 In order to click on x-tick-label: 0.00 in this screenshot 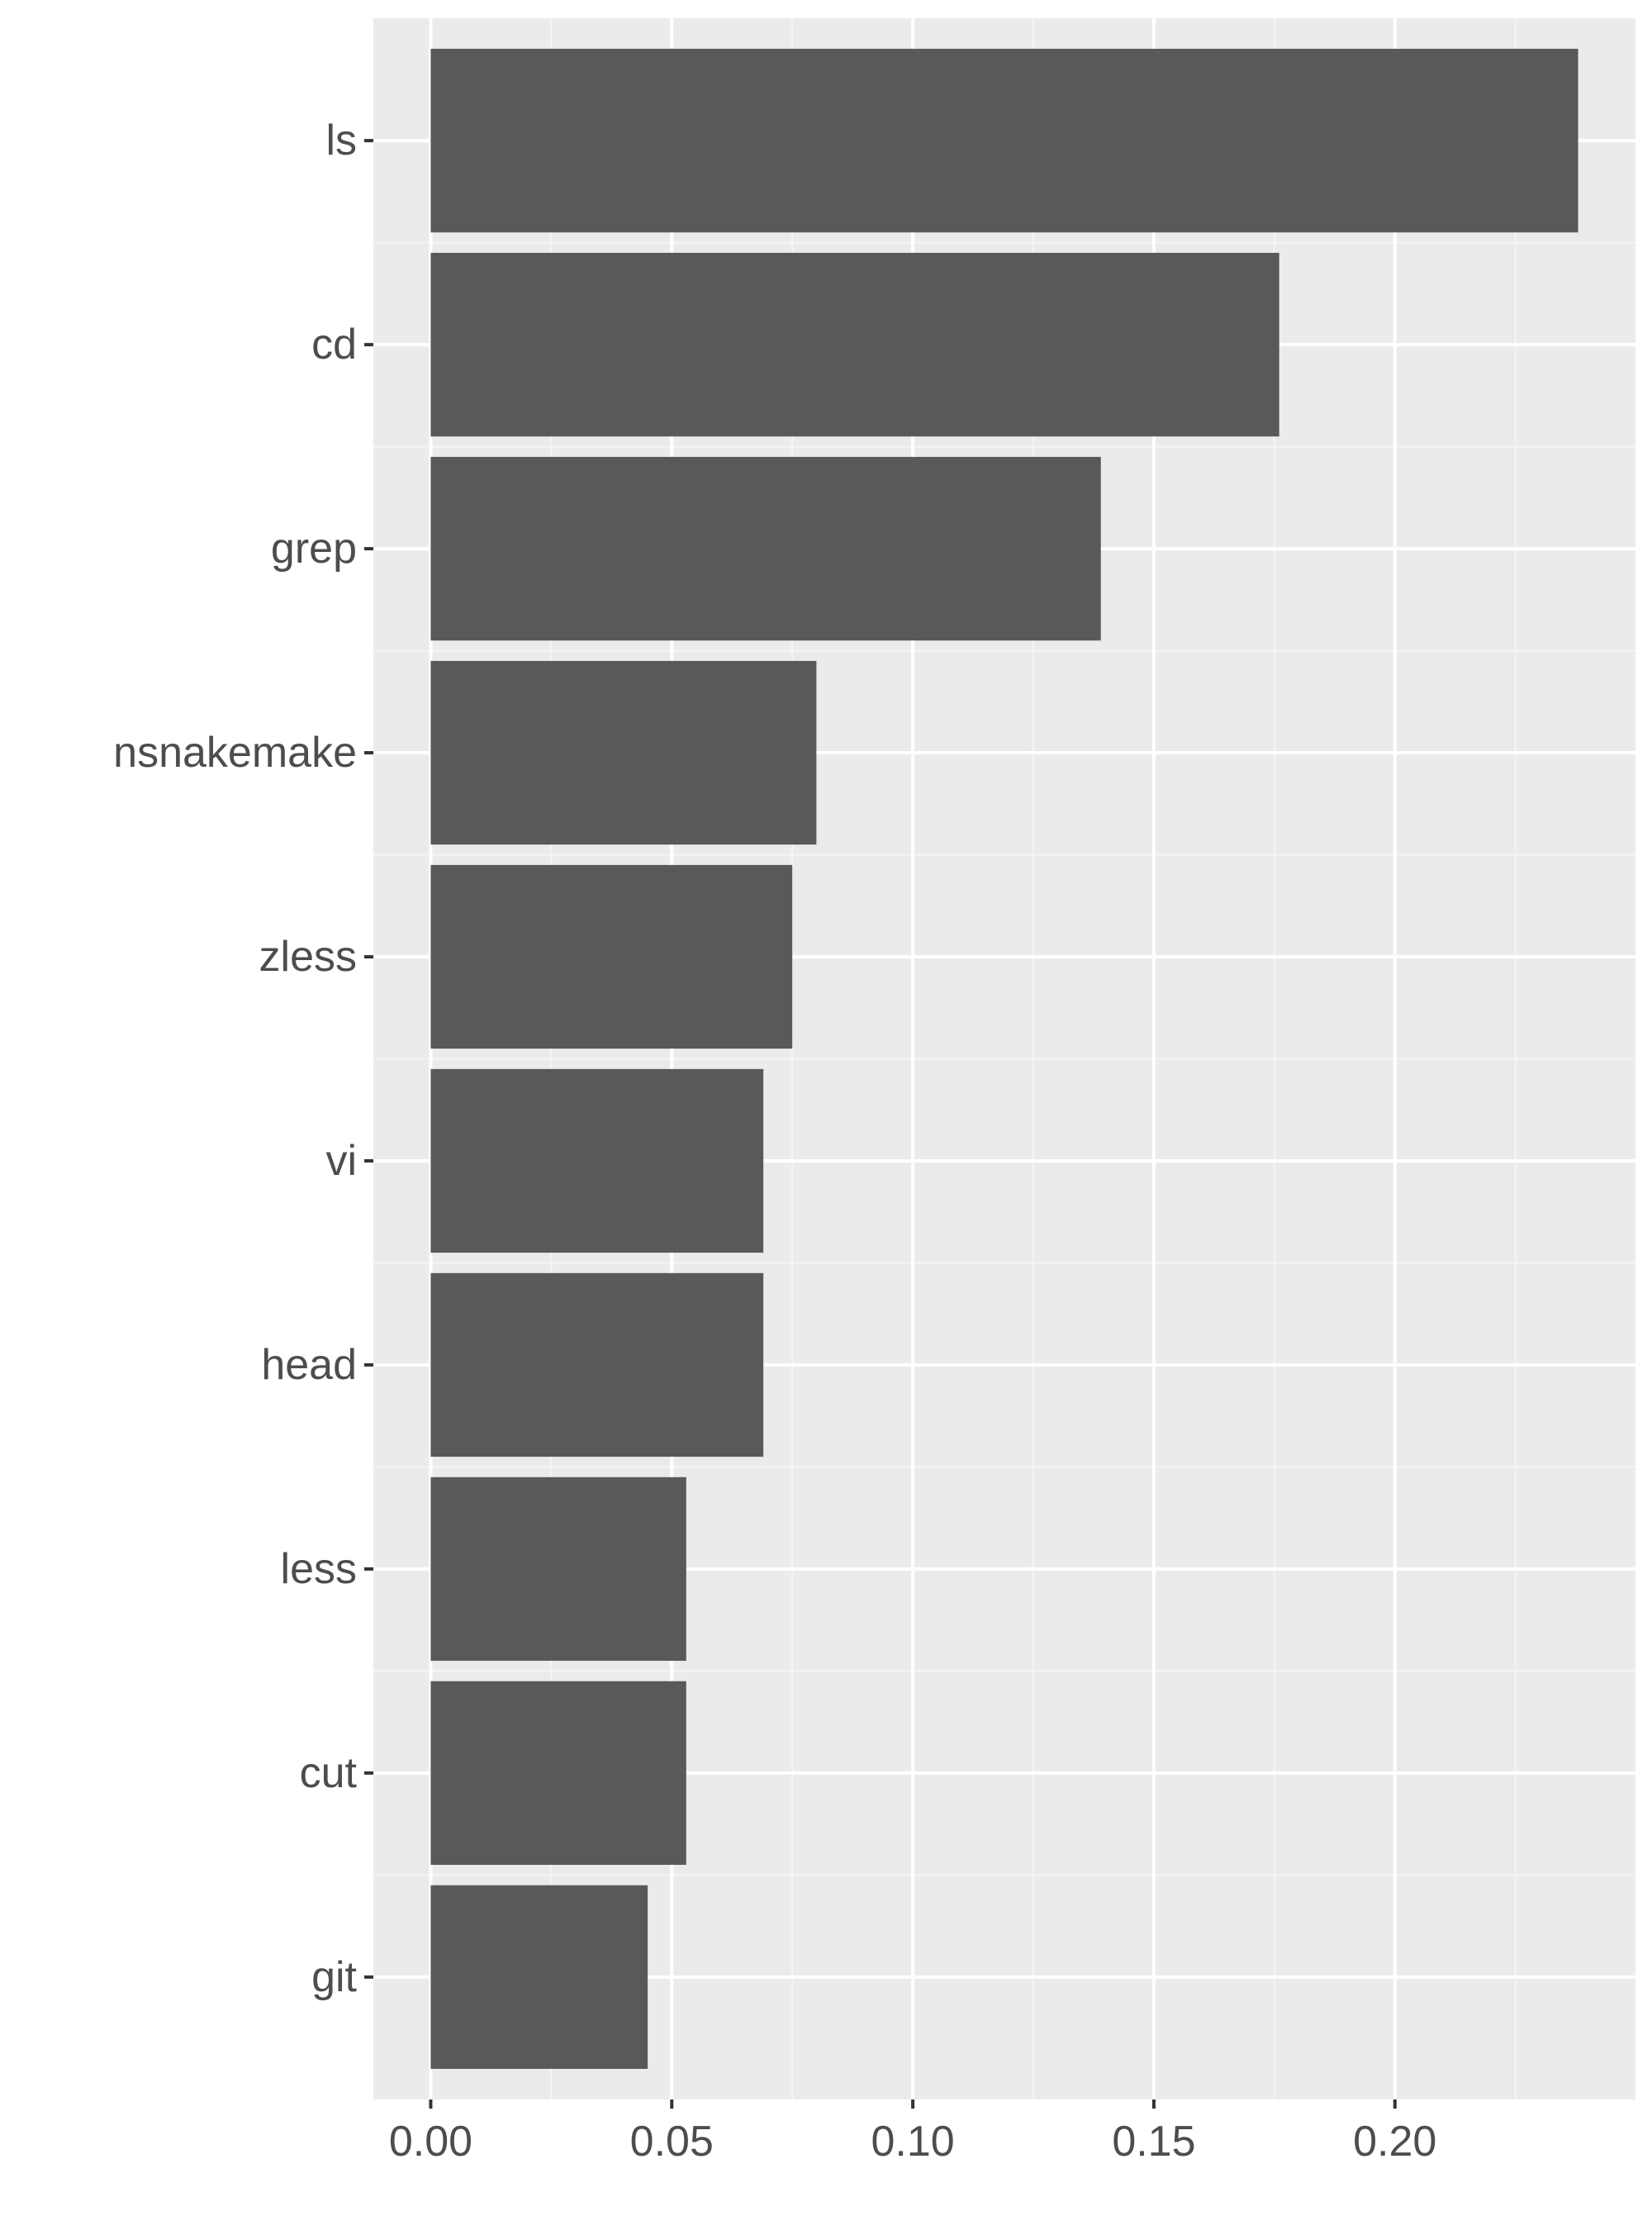, I will do `click(430, 2142)`.